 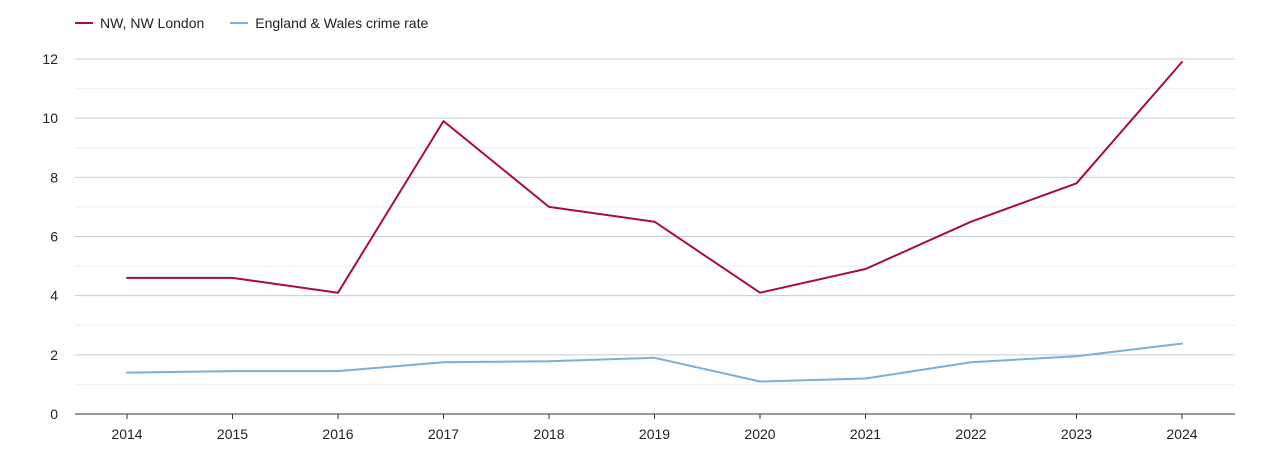 What do you see at coordinates (54, 177) in the screenshot?
I see `y-tick-label: 8` at bounding box center [54, 177].